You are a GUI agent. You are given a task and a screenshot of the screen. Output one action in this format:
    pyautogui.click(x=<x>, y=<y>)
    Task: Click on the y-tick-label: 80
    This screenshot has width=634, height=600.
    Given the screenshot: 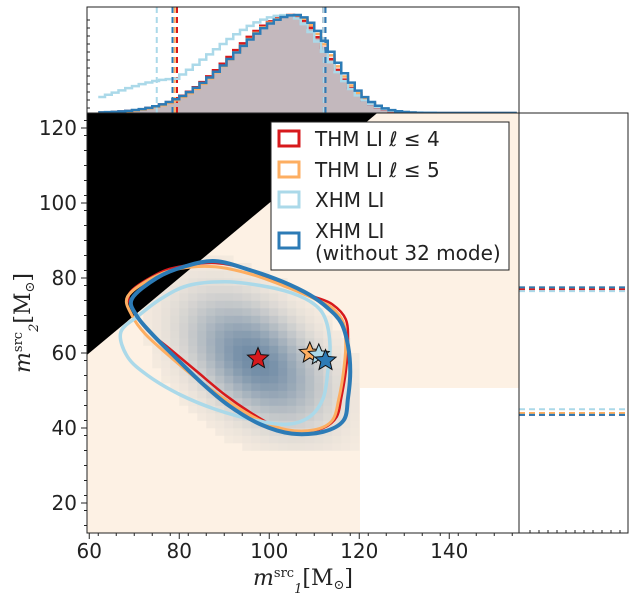 What is the action you would take?
    pyautogui.click(x=64, y=278)
    